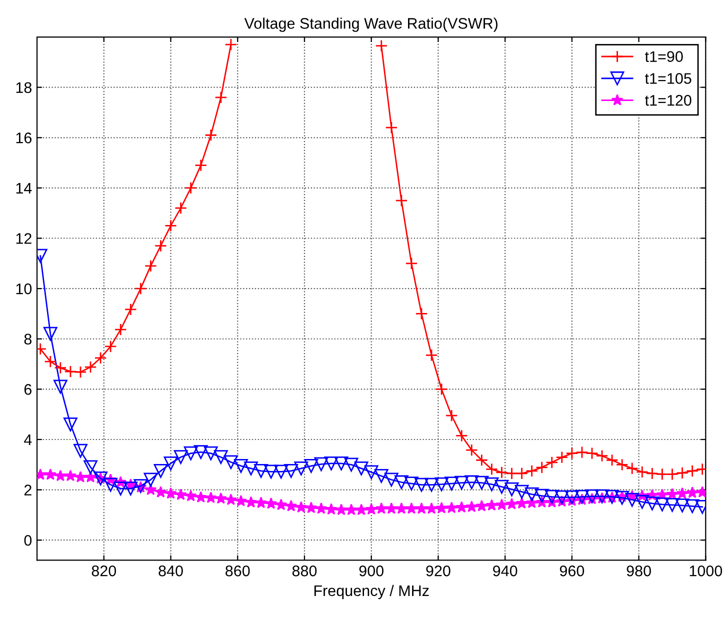  I want to click on x-tick-label: 960, so click(572, 571).